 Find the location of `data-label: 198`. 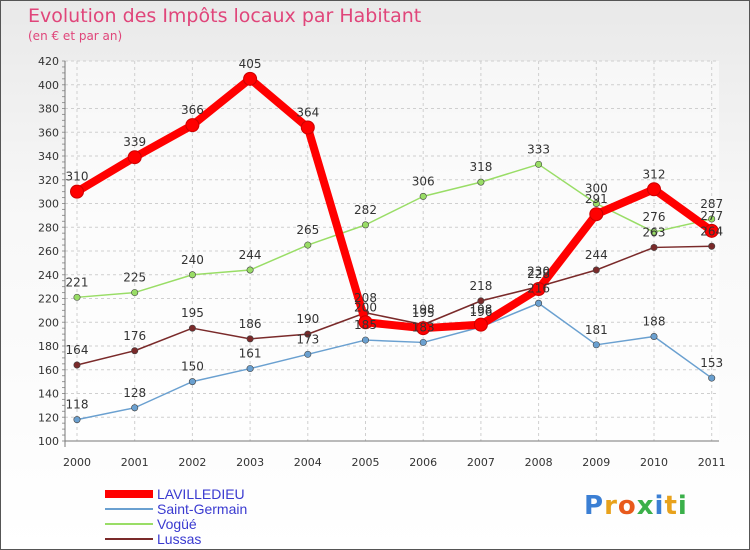

data-label: 198 is located at coordinates (480, 310).